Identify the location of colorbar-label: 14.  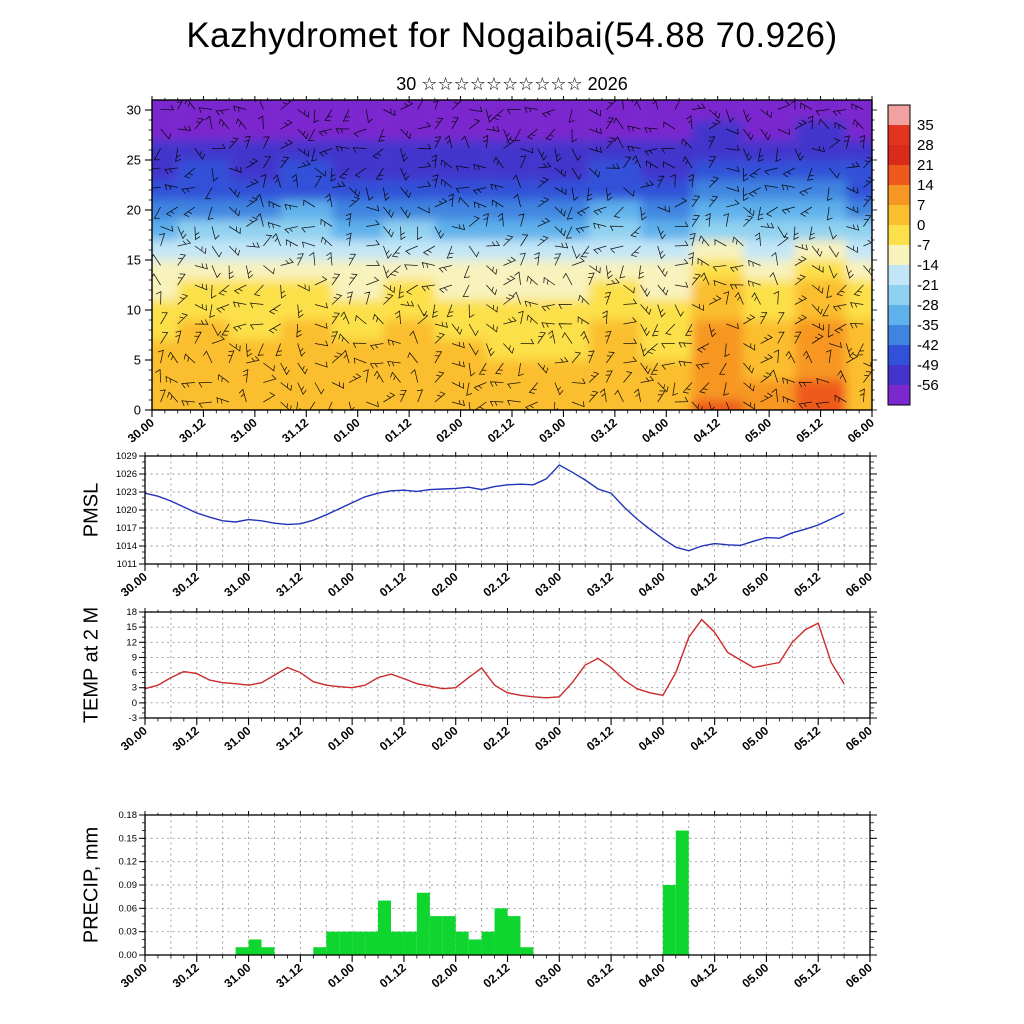
(925, 185).